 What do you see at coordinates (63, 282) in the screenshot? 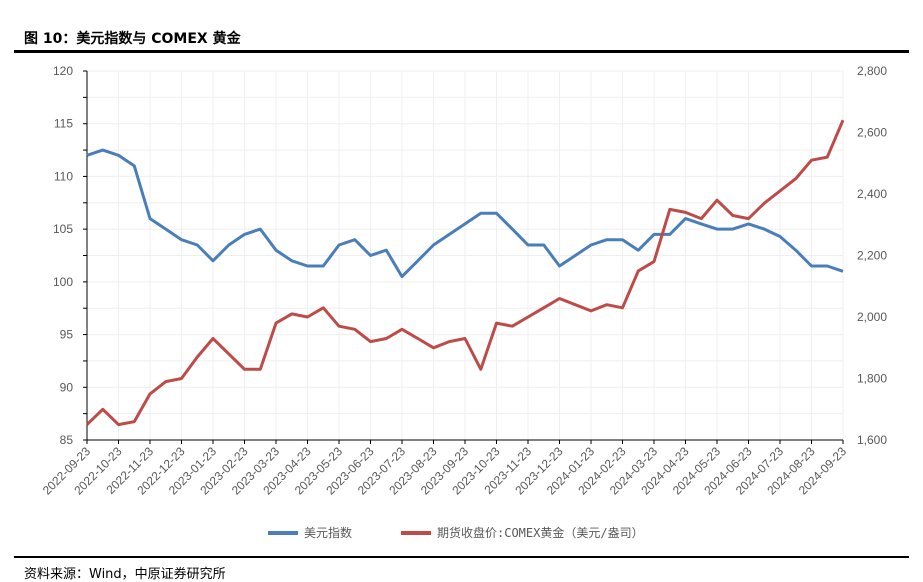
I see `y-left-tick-label: 100` at bounding box center [63, 282].